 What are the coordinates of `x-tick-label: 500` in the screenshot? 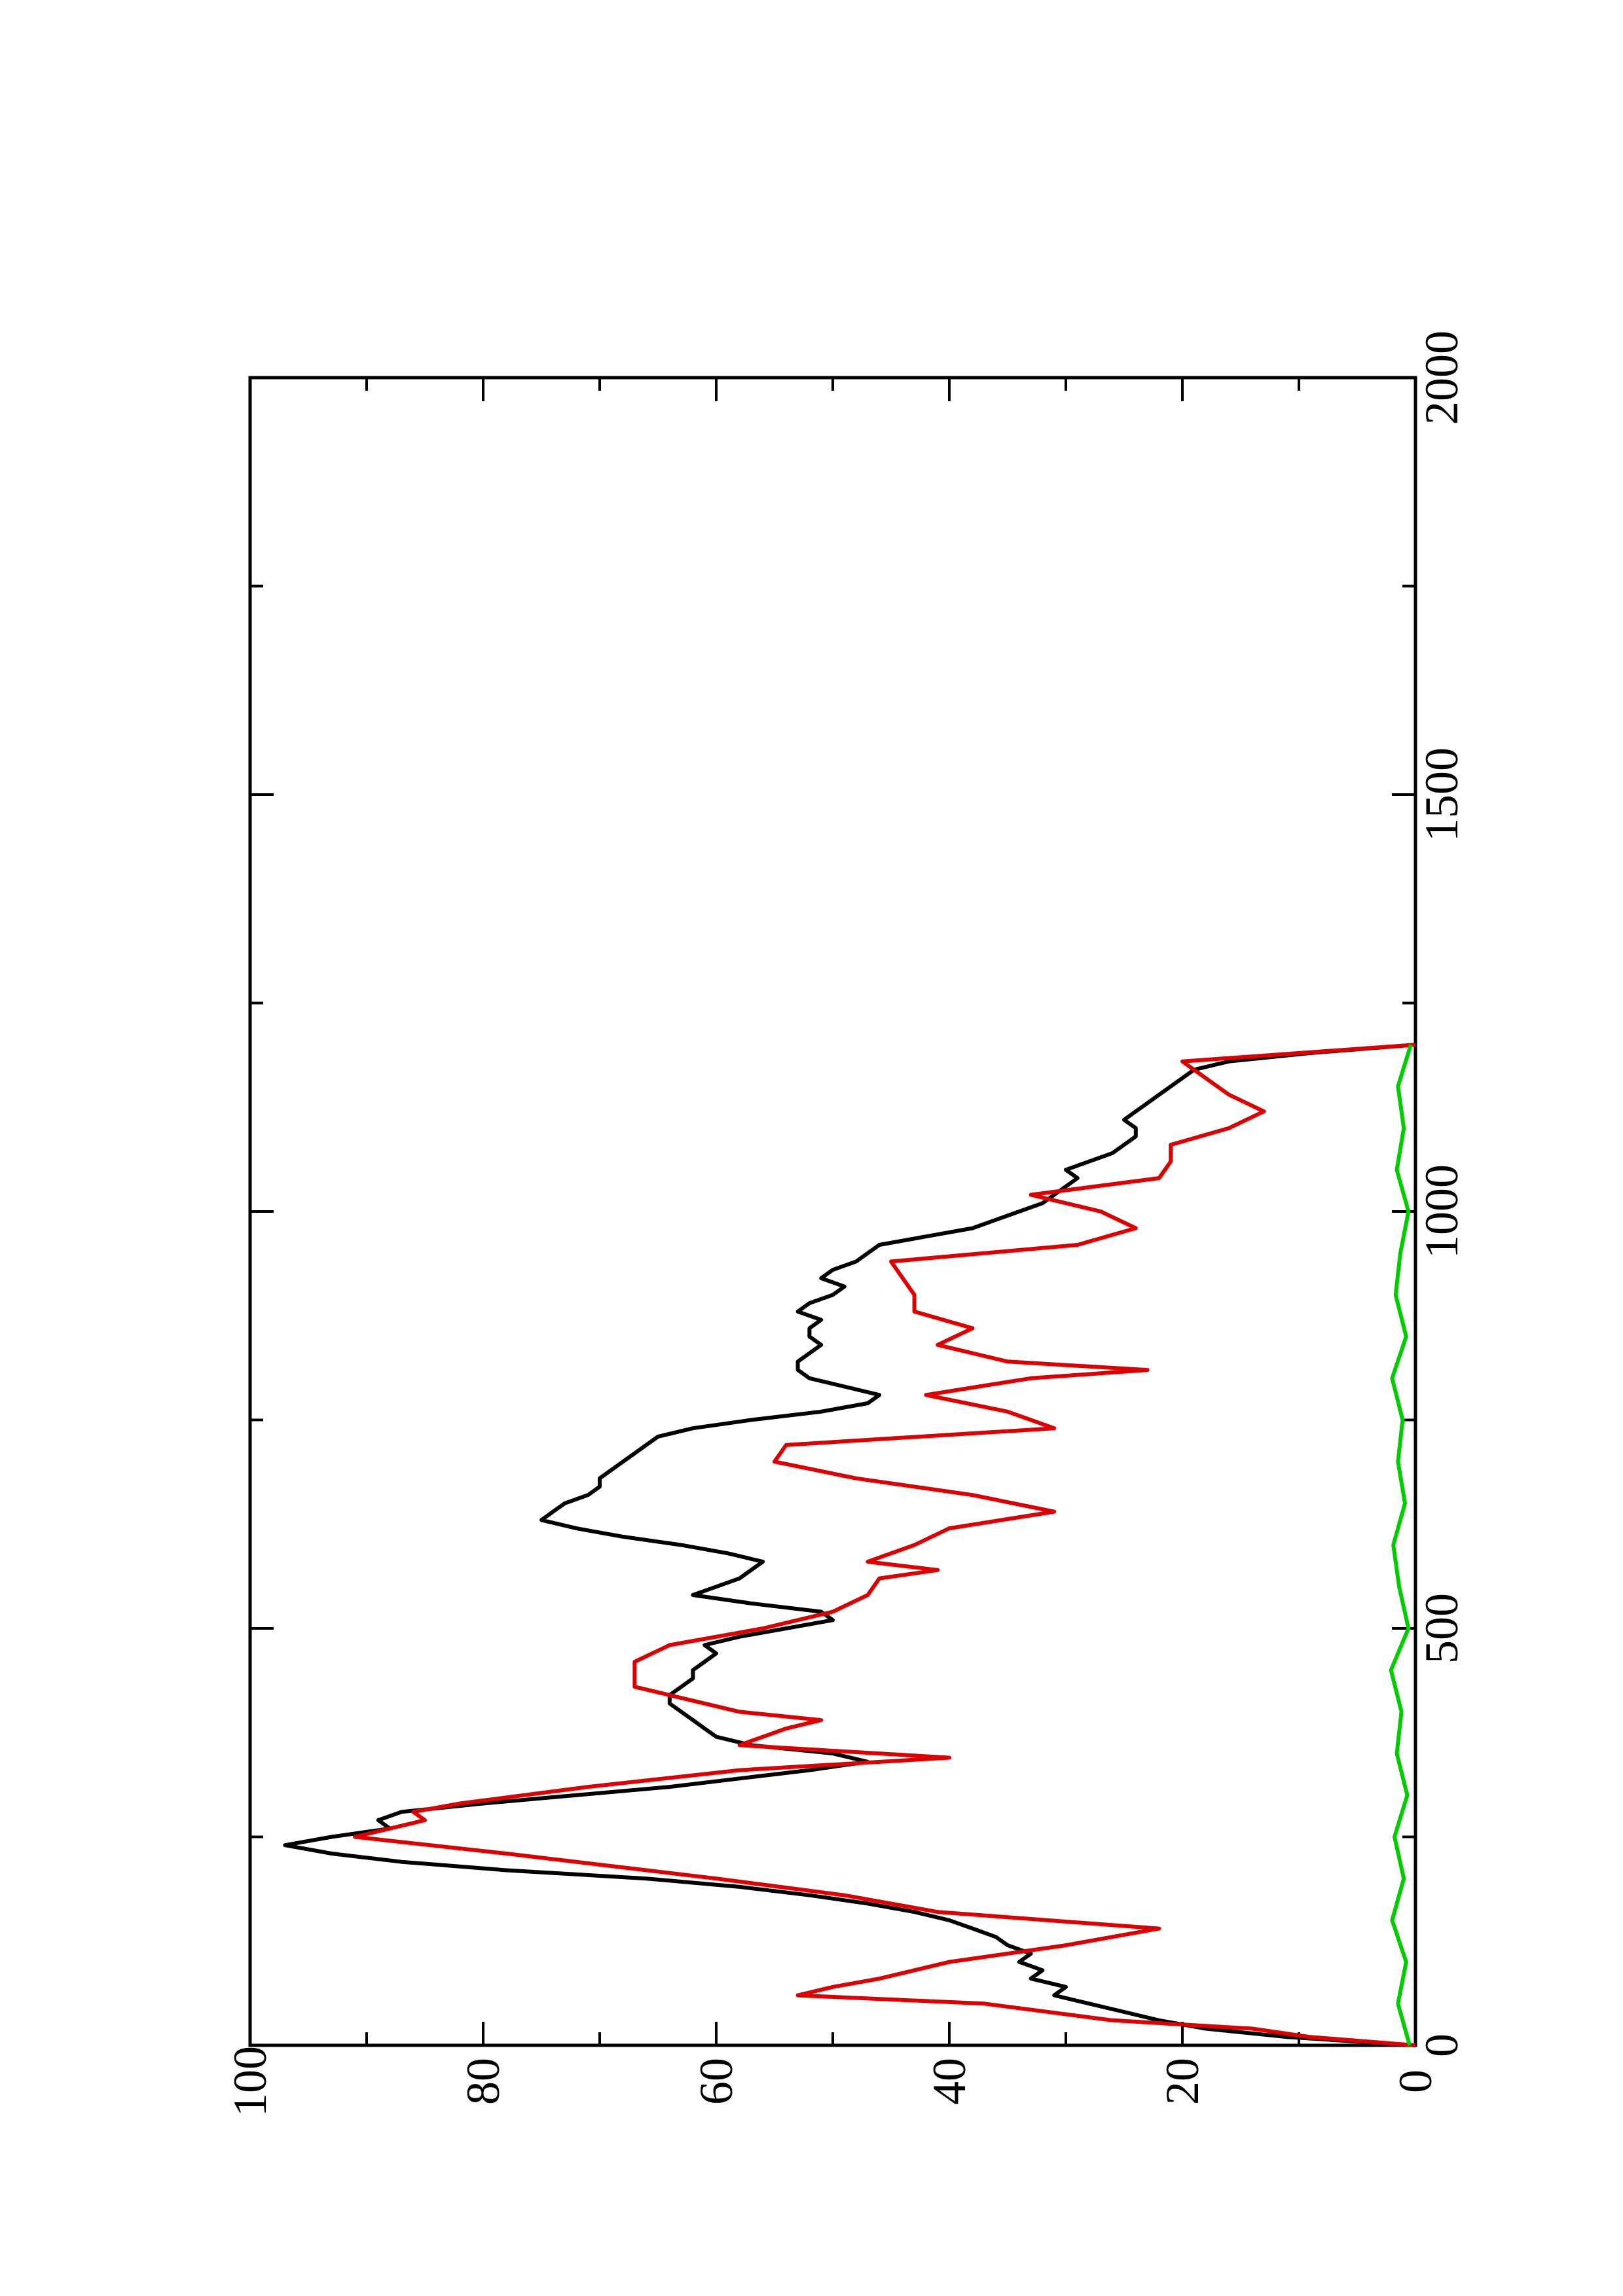 It's located at (1441, 1628).